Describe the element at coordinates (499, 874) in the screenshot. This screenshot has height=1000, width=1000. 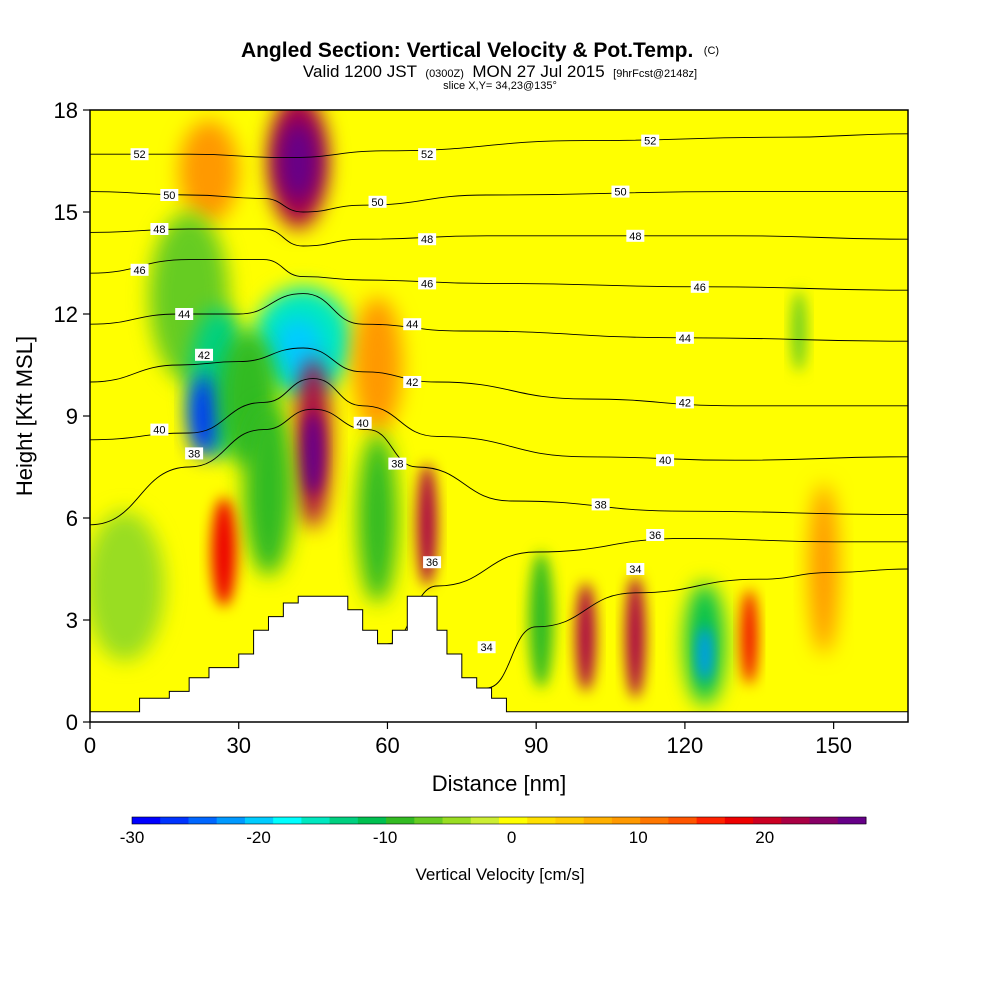
I see `colorbar-title: Vertical Velocity [cm/s]` at that location.